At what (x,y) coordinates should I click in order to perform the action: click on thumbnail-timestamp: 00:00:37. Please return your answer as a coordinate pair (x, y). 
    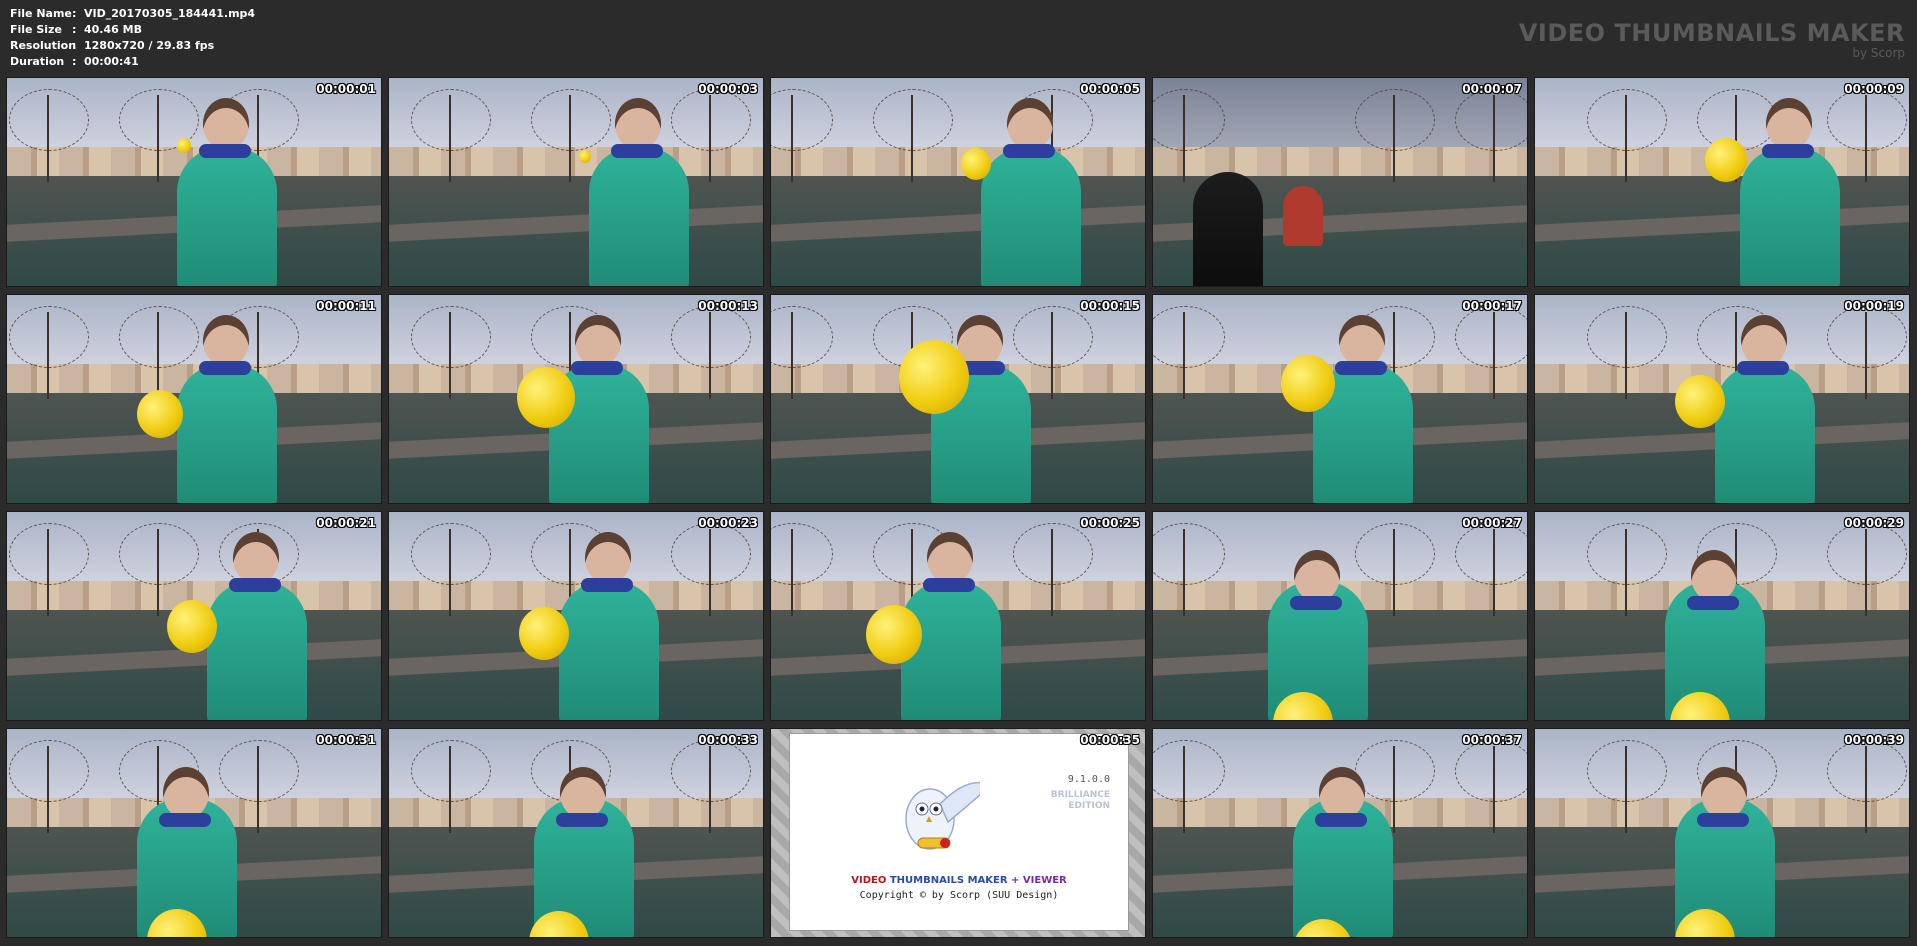
    Looking at the image, I should click on (1492, 740).